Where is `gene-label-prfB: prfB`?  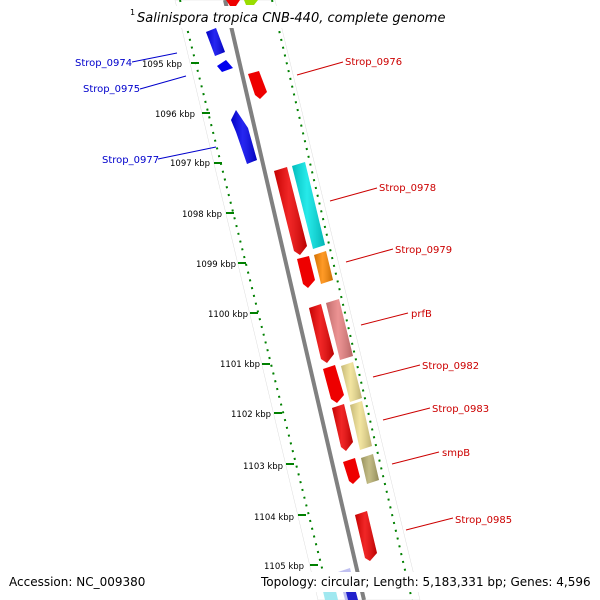 gene-label-prfB: prfB is located at coordinates (421, 314).